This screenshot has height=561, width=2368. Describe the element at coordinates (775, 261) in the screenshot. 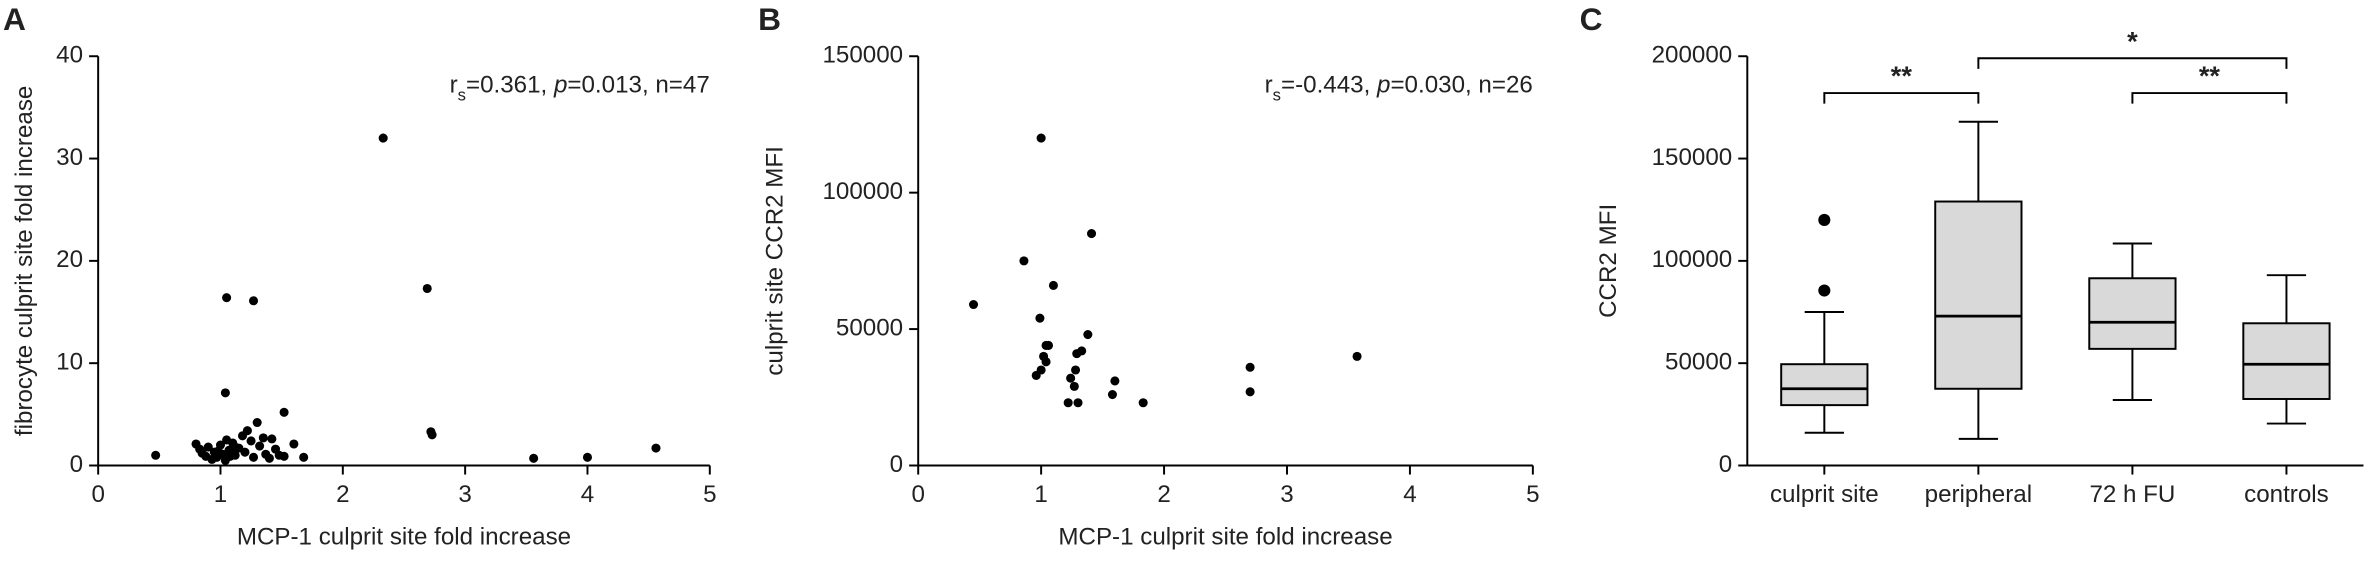

I see `y-axis-label: culprit site CCR2 MFI` at that location.